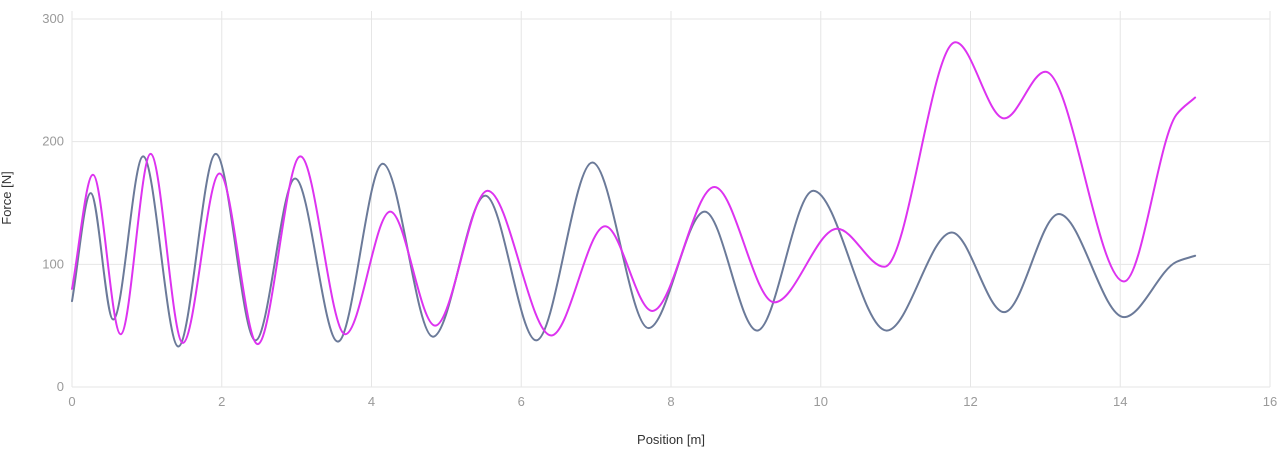  What do you see at coordinates (53, 141) in the screenshot?
I see `y-tick-label: 200` at bounding box center [53, 141].